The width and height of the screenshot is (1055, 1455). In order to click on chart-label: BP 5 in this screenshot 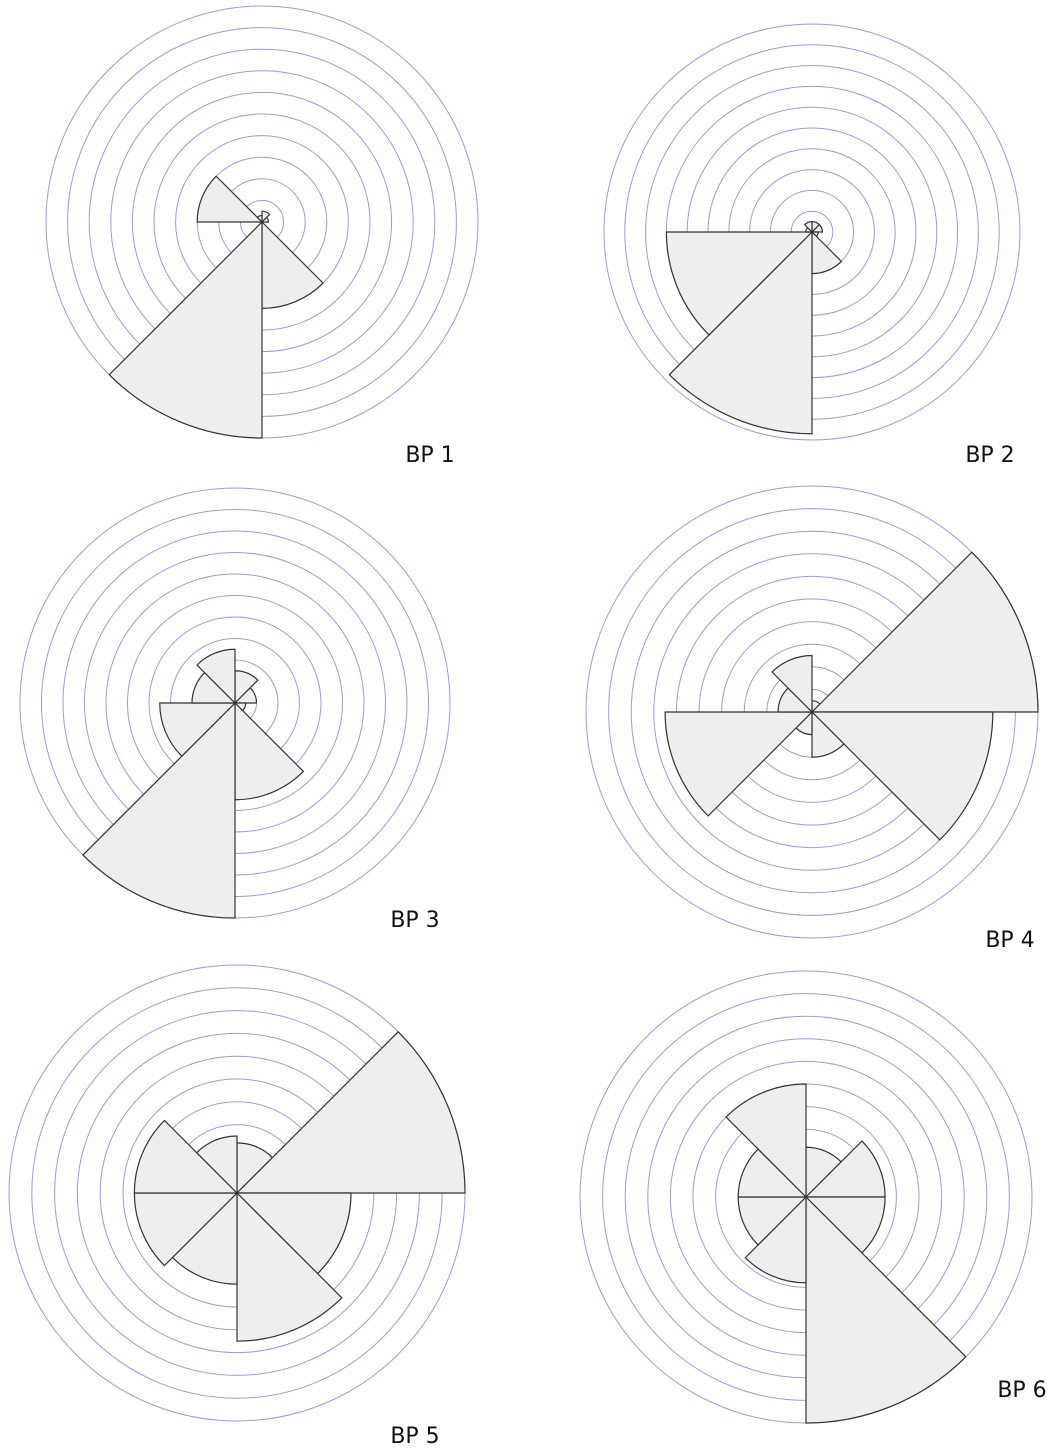, I will do `click(414, 1436)`.